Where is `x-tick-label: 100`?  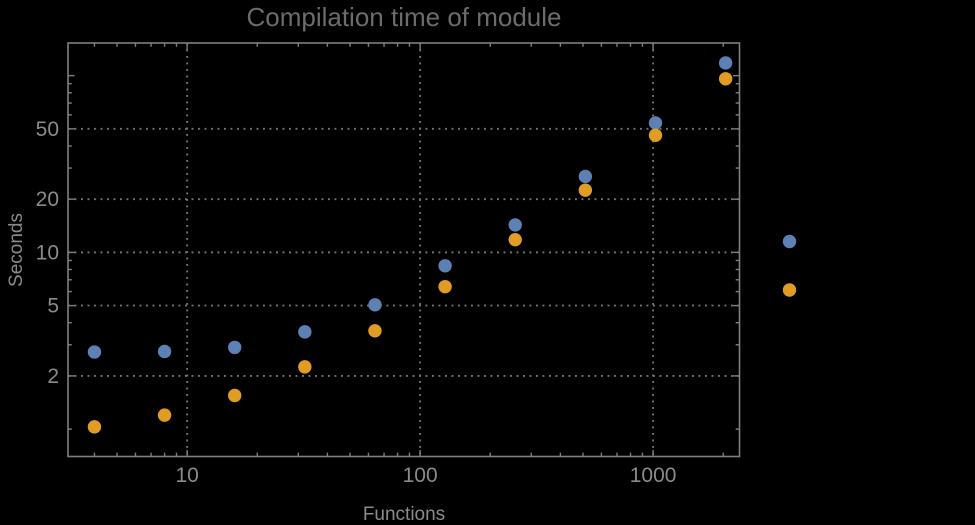 x-tick-label: 100 is located at coordinates (420, 475).